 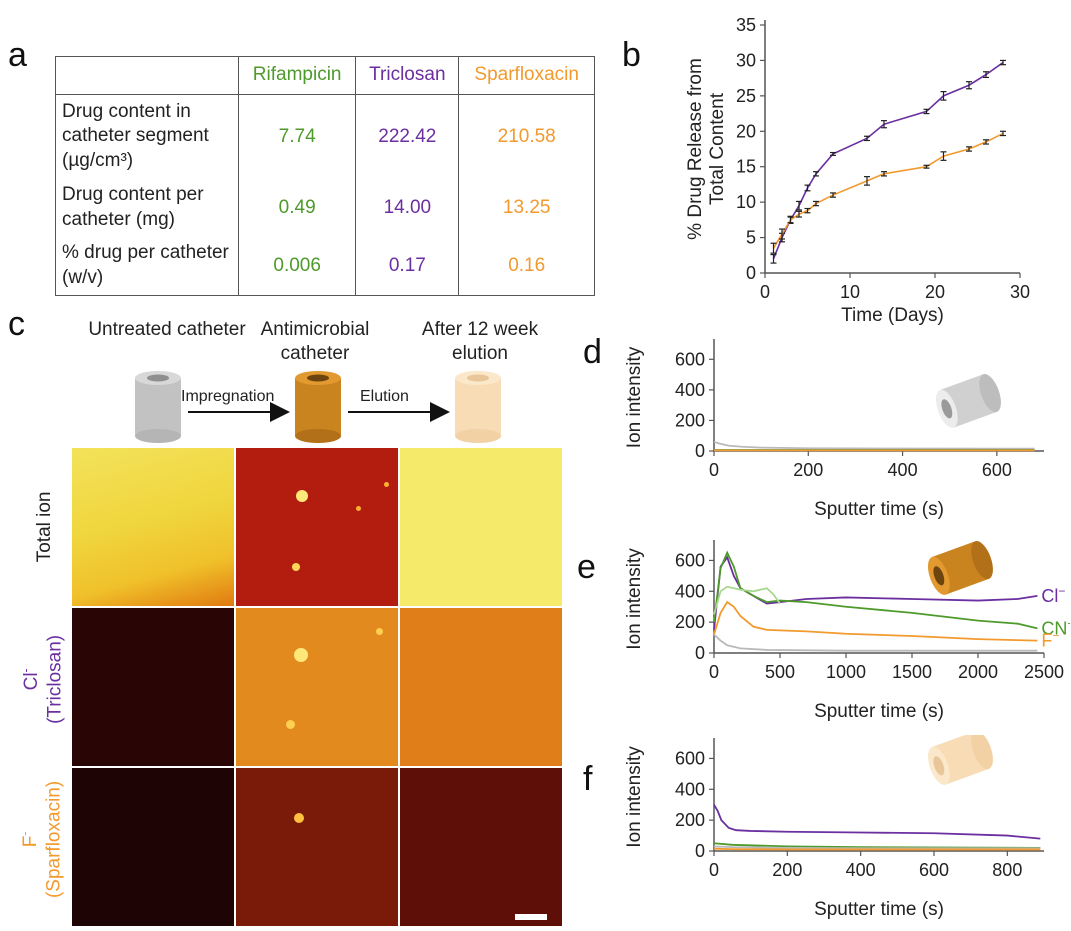 What do you see at coordinates (746, 167) in the screenshot?
I see `y-tick-label: 15` at bounding box center [746, 167].